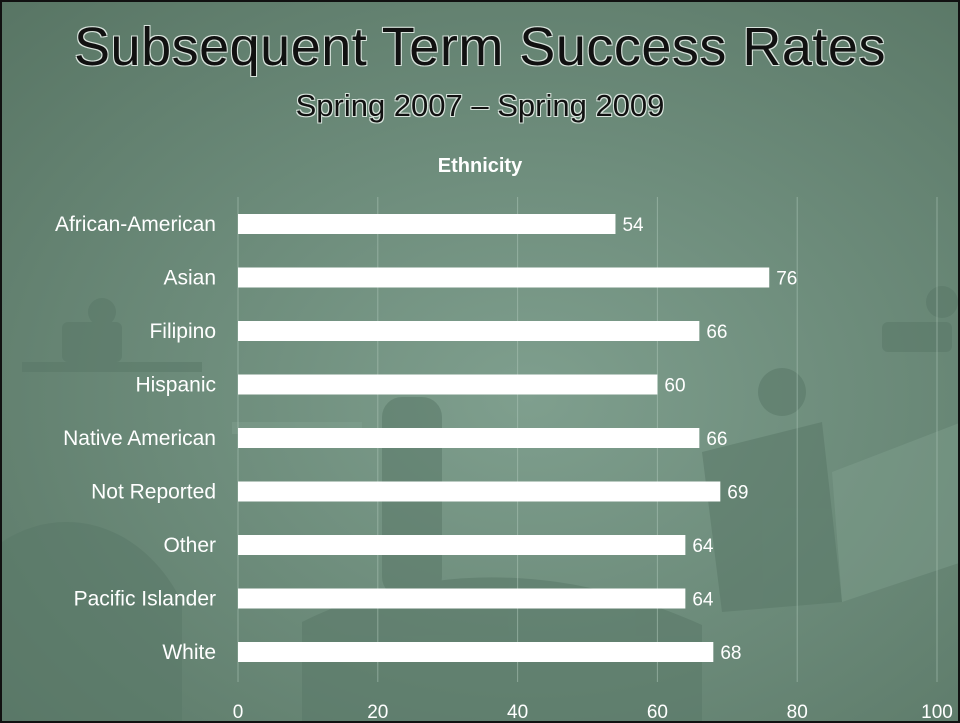  What do you see at coordinates (145, 599) in the screenshot?
I see `category-label-pacific-islander: Pacific Islander` at bounding box center [145, 599].